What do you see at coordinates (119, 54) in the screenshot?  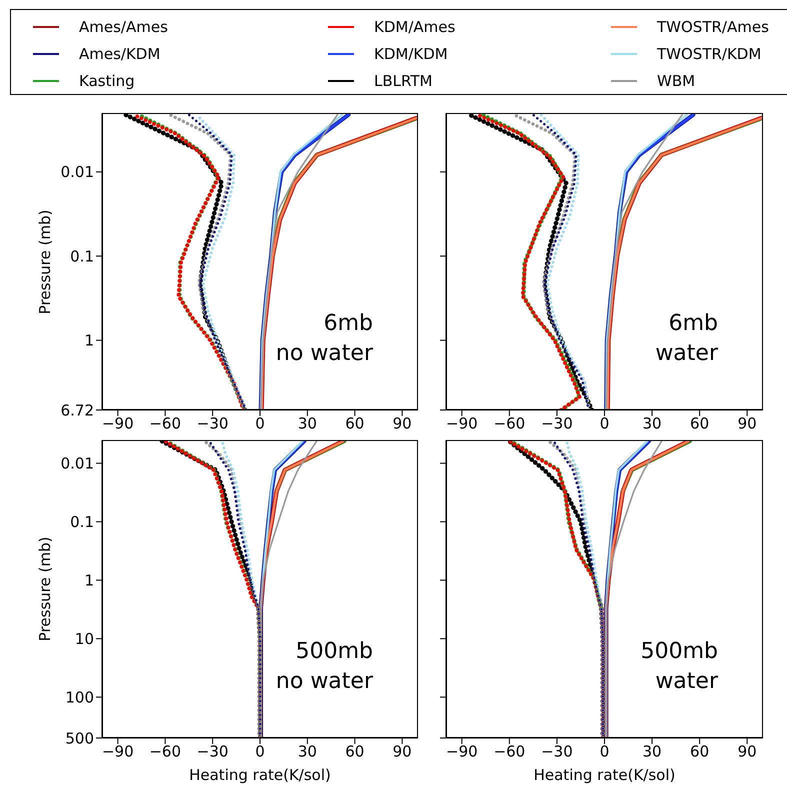 I see `legend-label: Ames/KDM` at bounding box center [119, 54].